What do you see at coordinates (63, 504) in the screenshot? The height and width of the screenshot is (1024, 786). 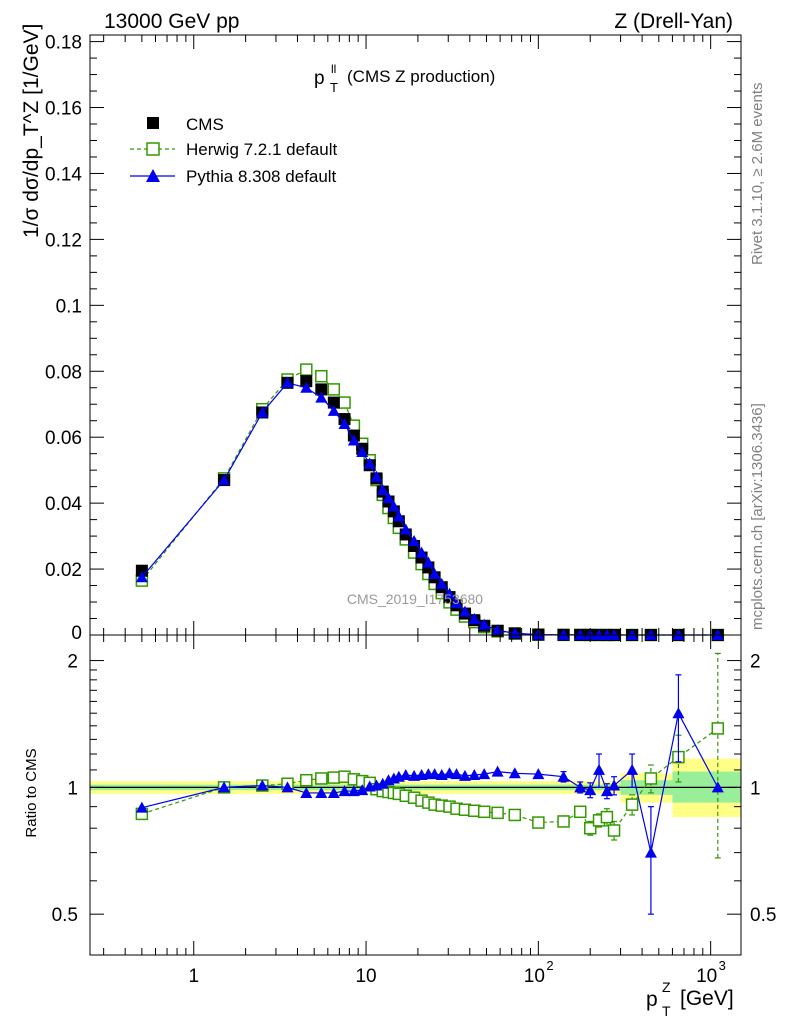 I see `main-y-tick-label: 0.04` at bounding box center [63, 504].